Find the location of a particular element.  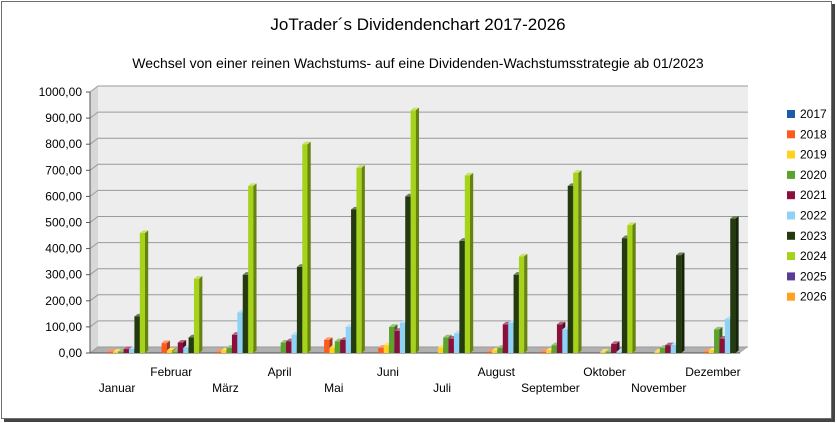

legend: 2017 2018 2019 2020 2021 2022 2023 2024 2025 2026 is located at coordinates (807, 205).